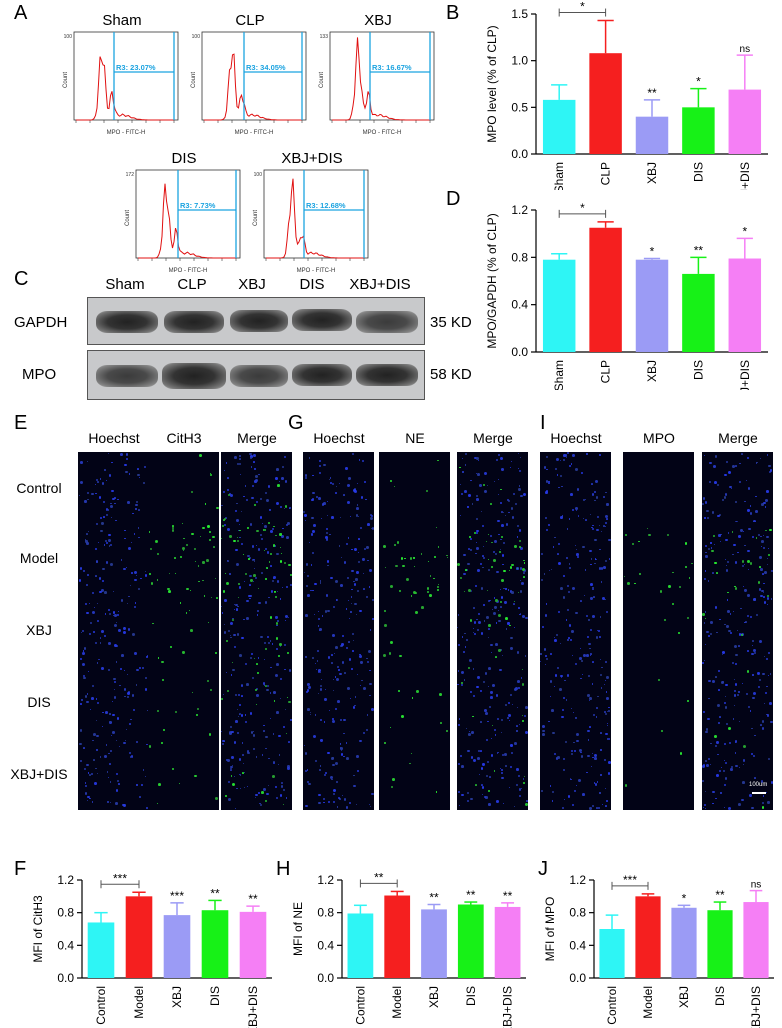 The width and height of the screenshot is (782, 1028). Describe the element at coordinates (114, 438) in the screenshot. I see `if-channel-header: Hoechst` at that location.